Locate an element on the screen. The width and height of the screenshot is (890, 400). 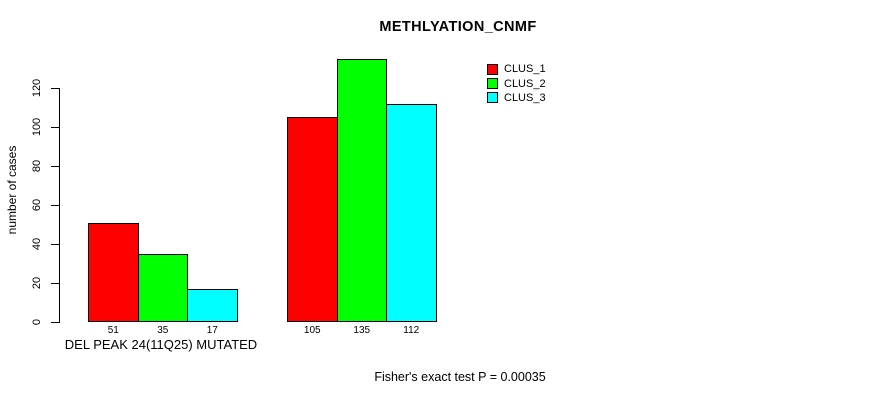
y-axis-tick-label: 0 is located at coordinates (37, 322).